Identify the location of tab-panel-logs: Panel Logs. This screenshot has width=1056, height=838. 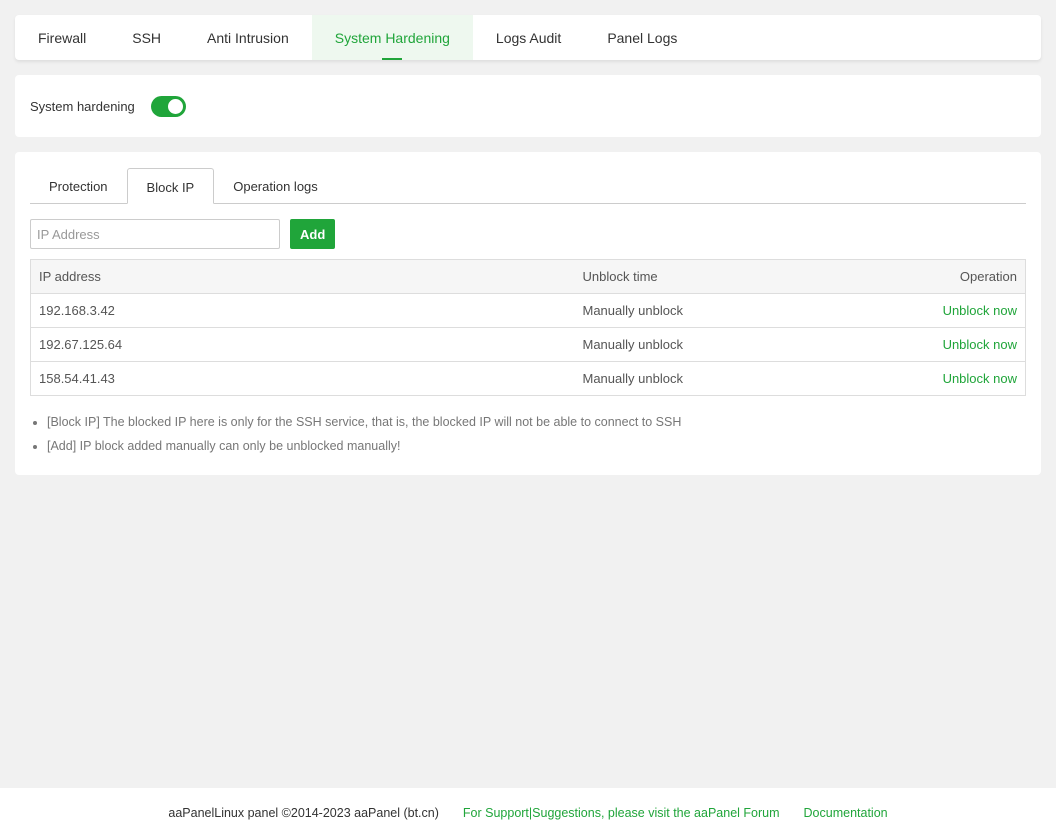
(642, 38).